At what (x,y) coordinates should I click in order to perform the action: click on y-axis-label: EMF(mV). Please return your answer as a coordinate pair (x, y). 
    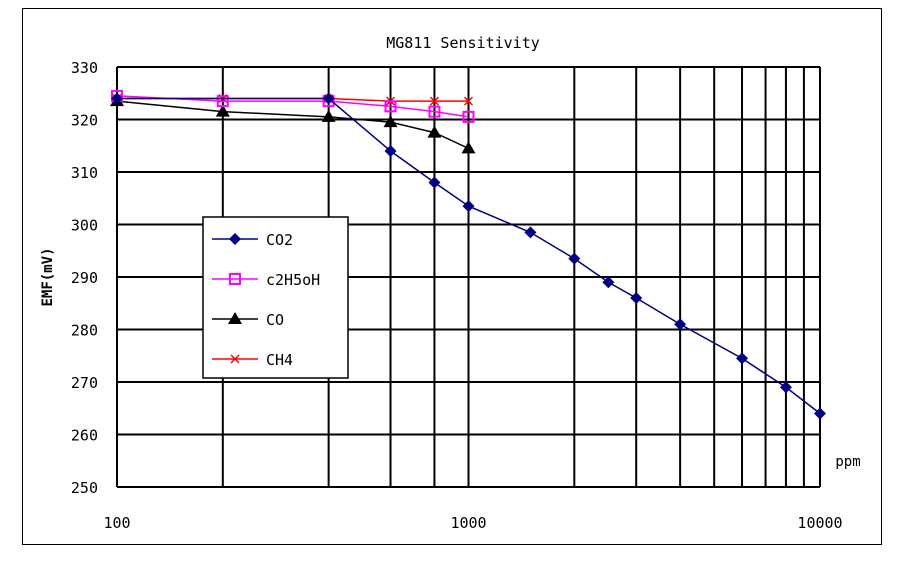
    Looking at the image, I should click on (48, 276).